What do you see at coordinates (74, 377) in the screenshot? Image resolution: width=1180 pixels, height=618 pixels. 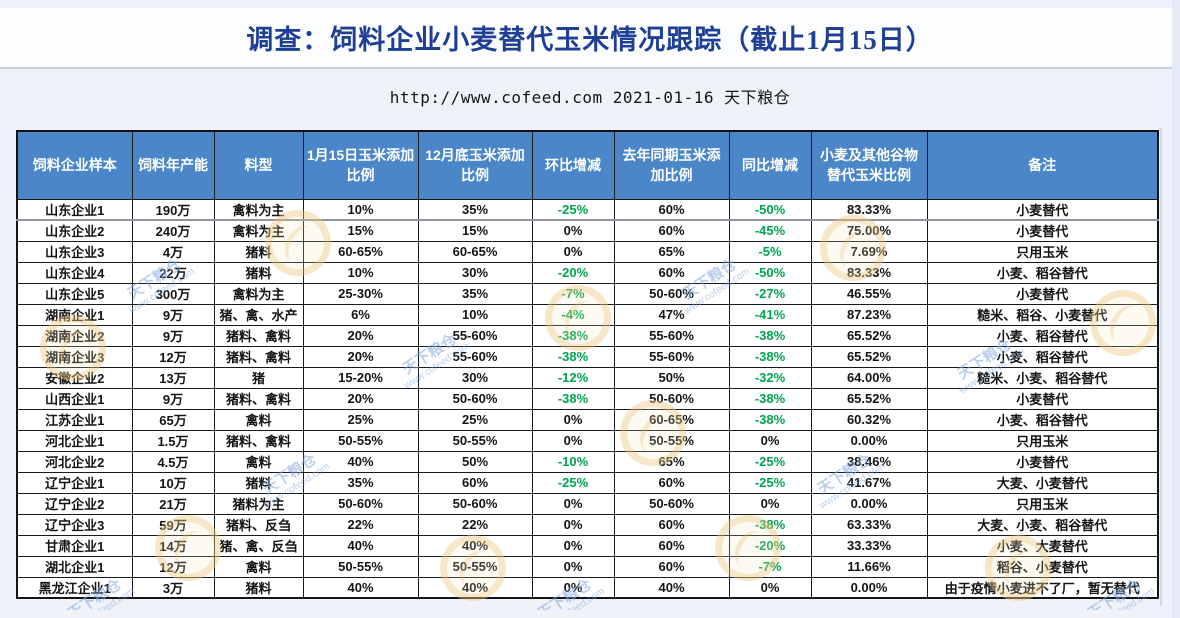 I see `table-cell: 安徽企业2` at bounding box center [74, 377].